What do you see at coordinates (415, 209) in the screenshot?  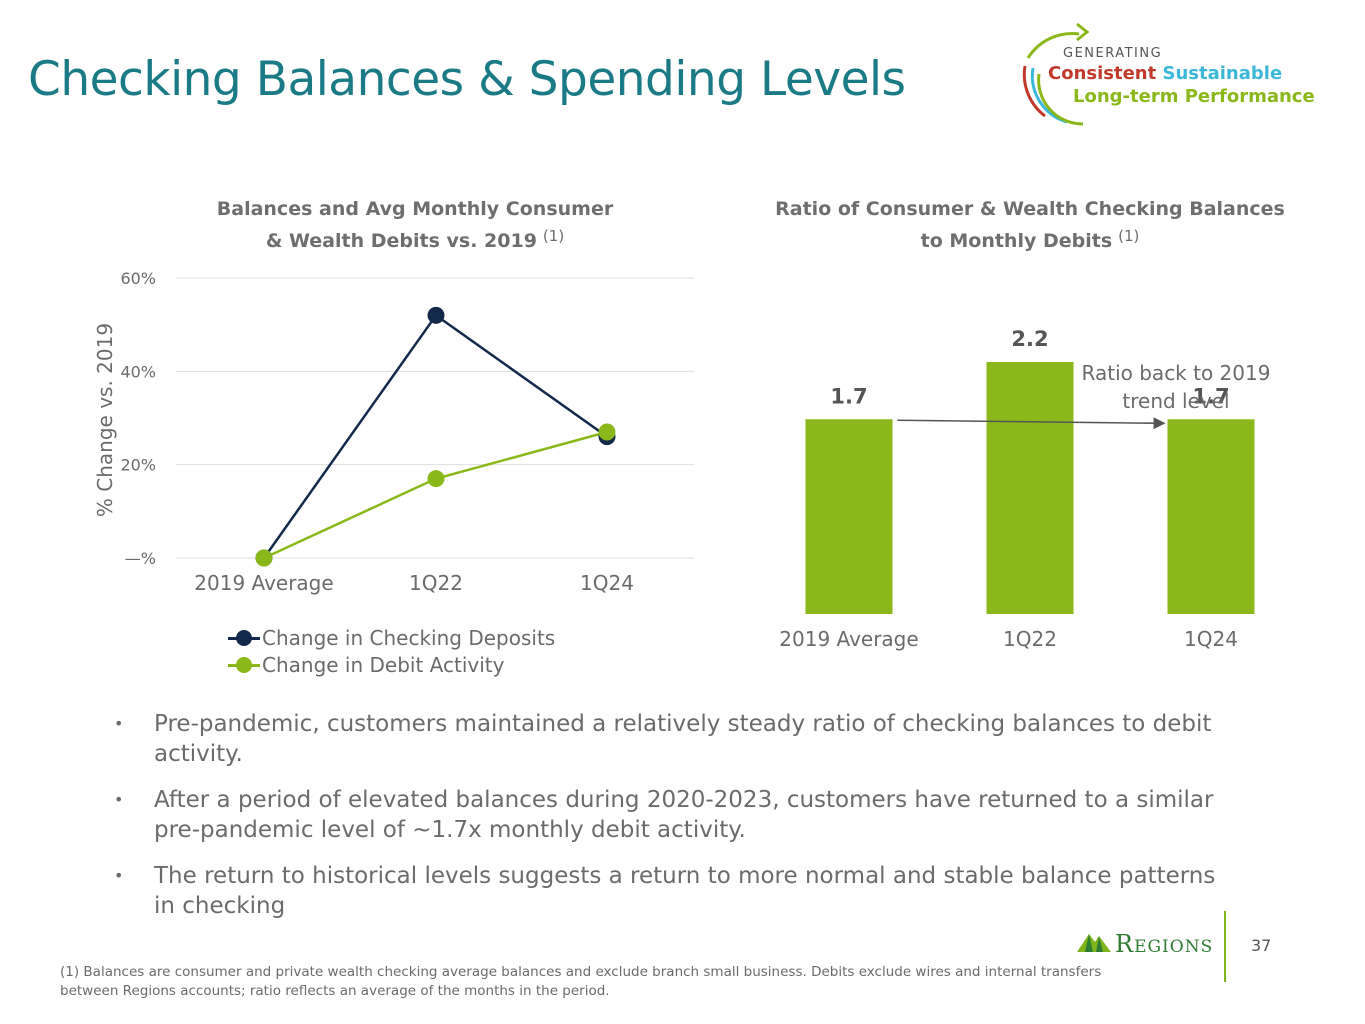 I see `line-chart-title-line1: Balances and Avg Monthly Consumer` at bounding box center [415, 209].